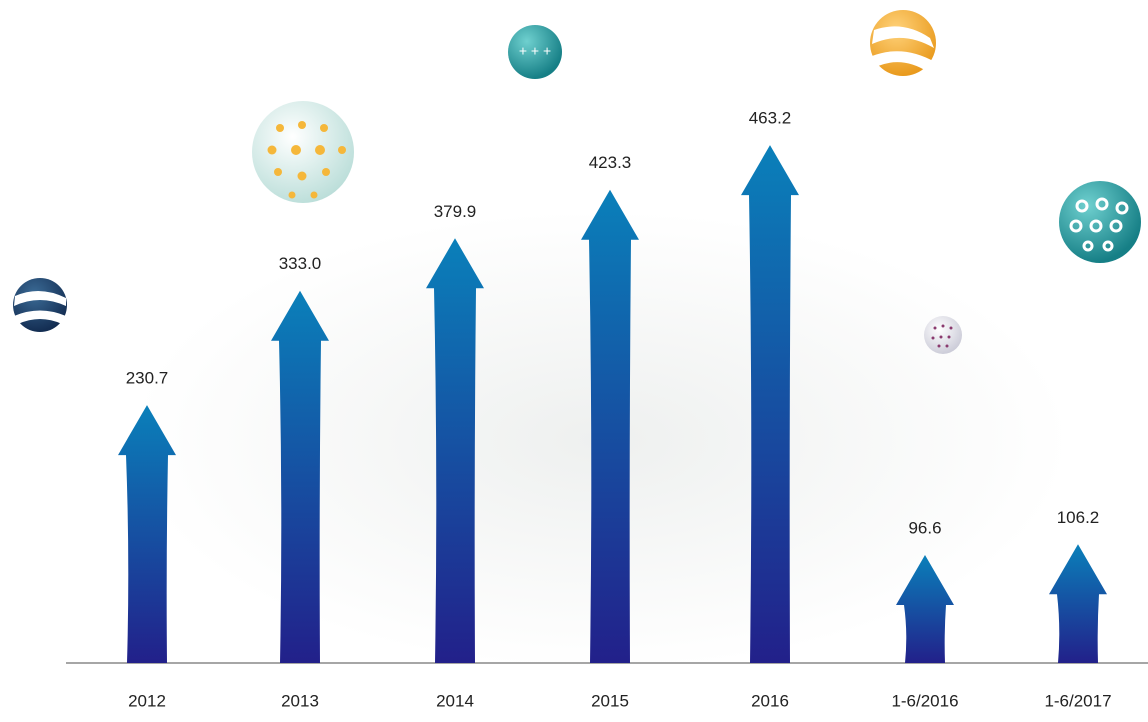 Image resolution: width=1148 pixels, height=722 pixels. What do you see at coordinates (455, 700) in the screenshot?
I see `x-tick-label: 2014` at bounding box center [455, 700].